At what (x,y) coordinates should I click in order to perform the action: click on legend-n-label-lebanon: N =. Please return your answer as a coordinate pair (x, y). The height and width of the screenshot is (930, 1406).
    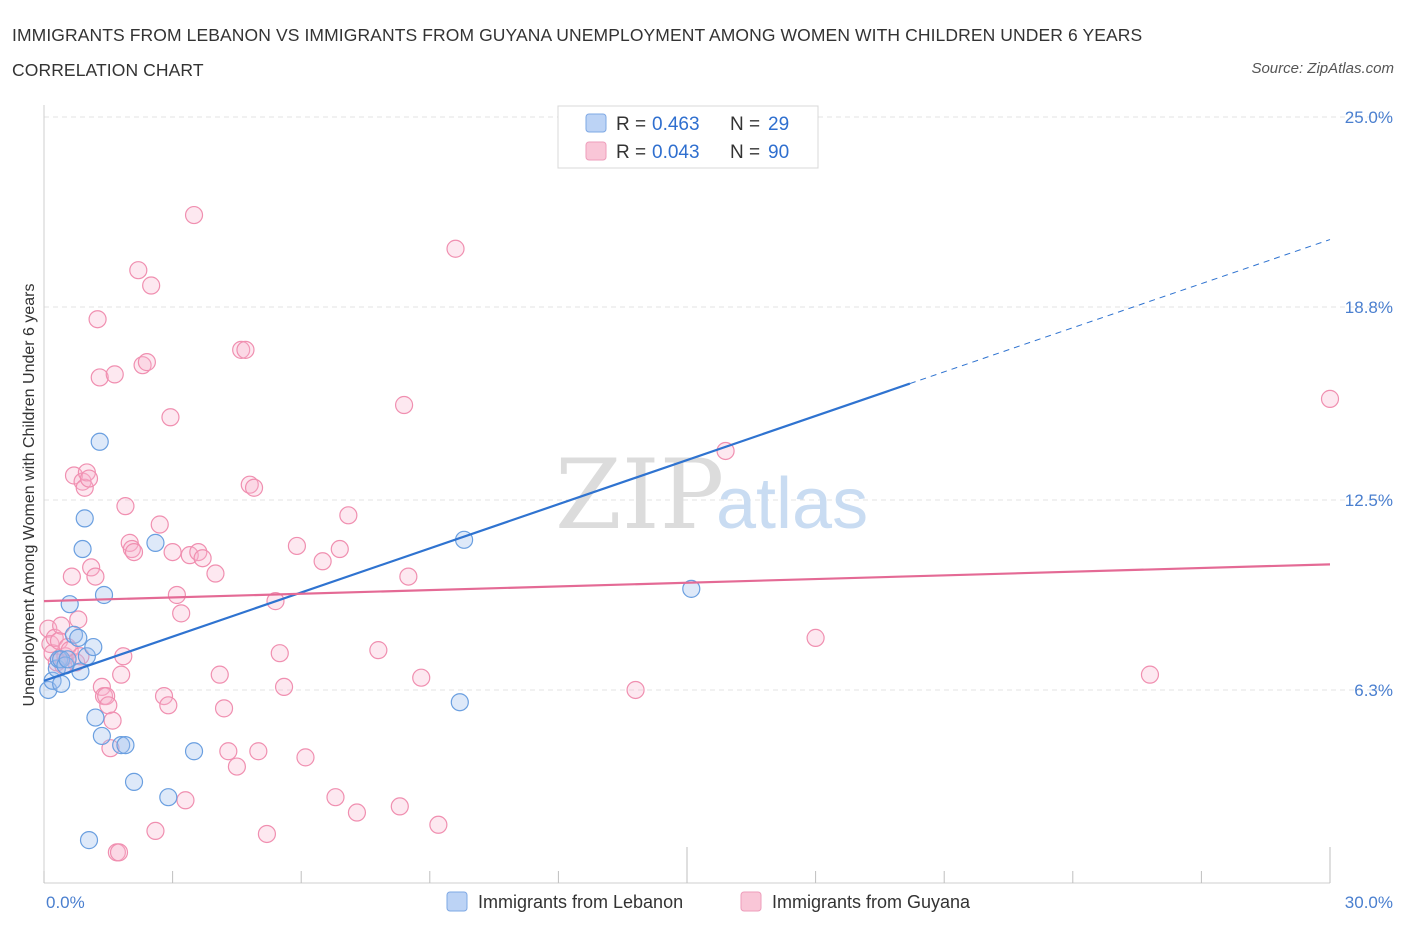
    Looking at the image, I should click on (745, 124).